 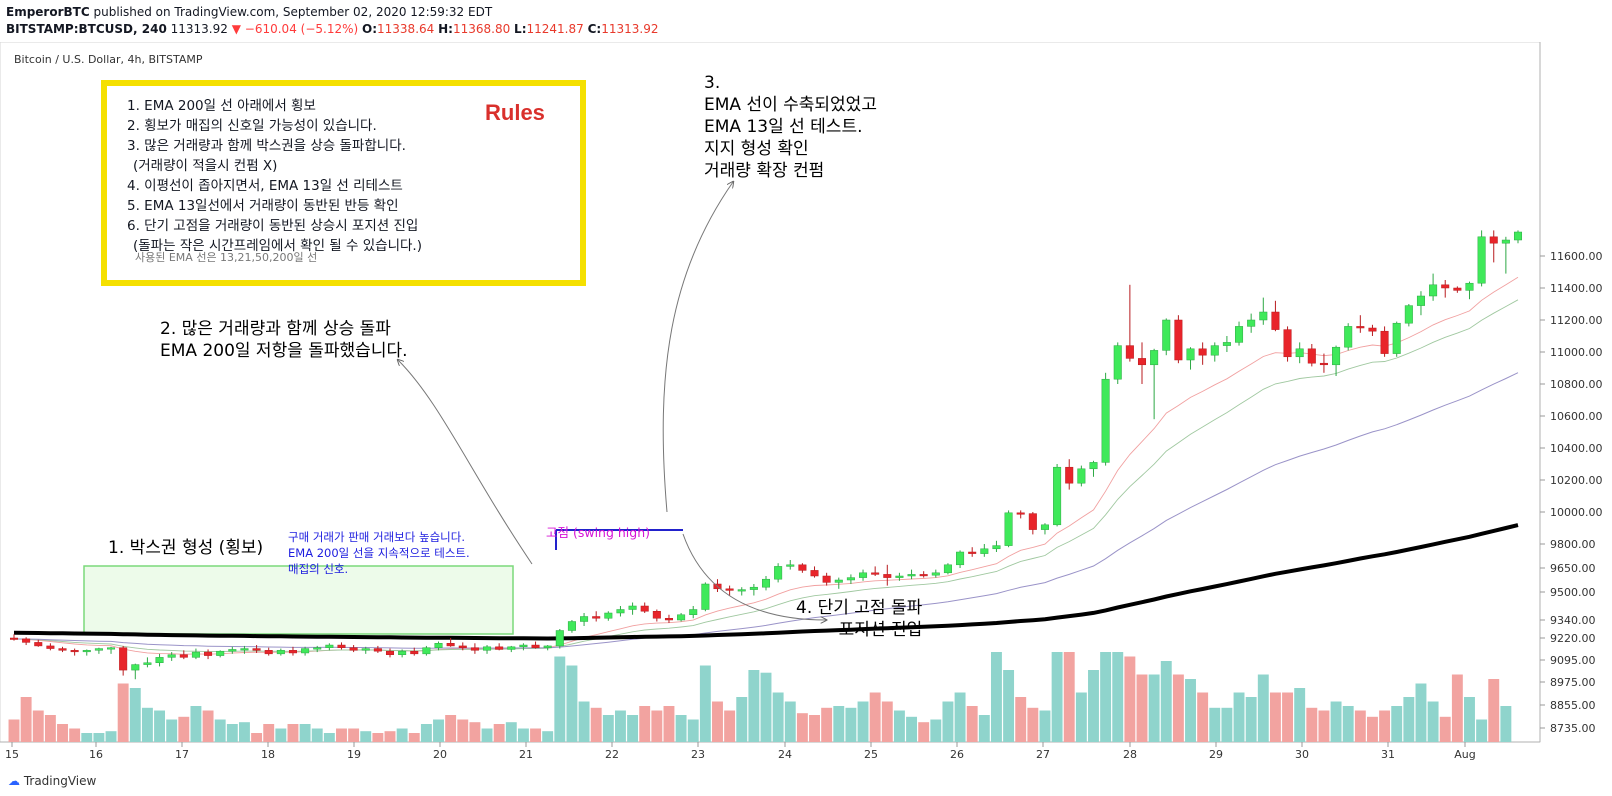 I want to click on close-value: 11313.92, so click(x=630, y=29).